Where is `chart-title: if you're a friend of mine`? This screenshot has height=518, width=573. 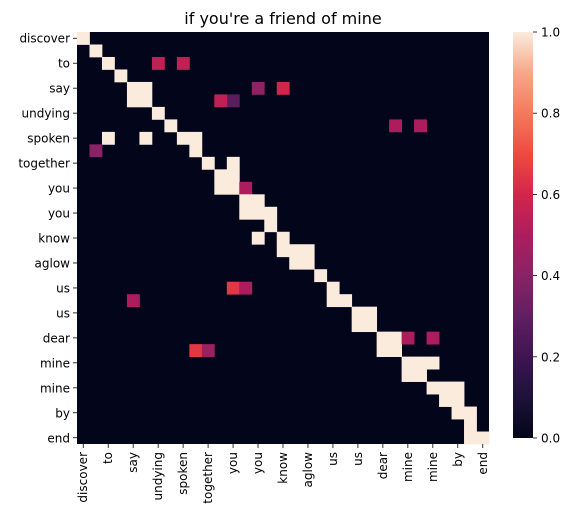 chart-title: if you're a friend of mine is located at coordinates (282, 18).